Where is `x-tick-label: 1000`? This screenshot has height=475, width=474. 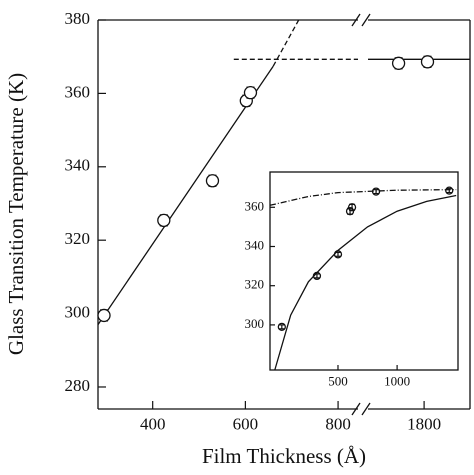
x-tick-label: 1000 is located at coordinates (397, 380).